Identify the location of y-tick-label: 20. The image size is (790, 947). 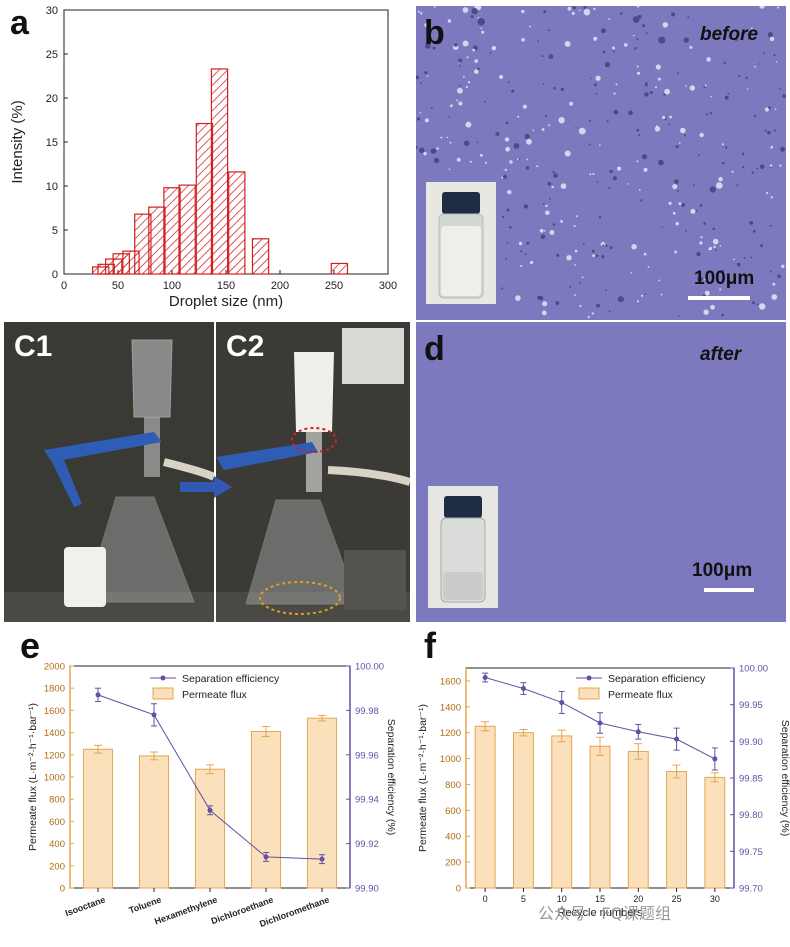
(52, 99).